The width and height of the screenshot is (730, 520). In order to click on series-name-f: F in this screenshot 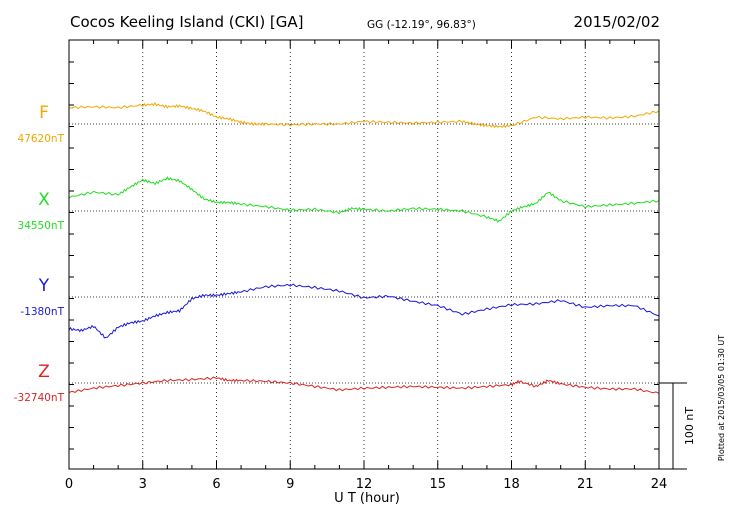, I will do `click(44, 113)`.